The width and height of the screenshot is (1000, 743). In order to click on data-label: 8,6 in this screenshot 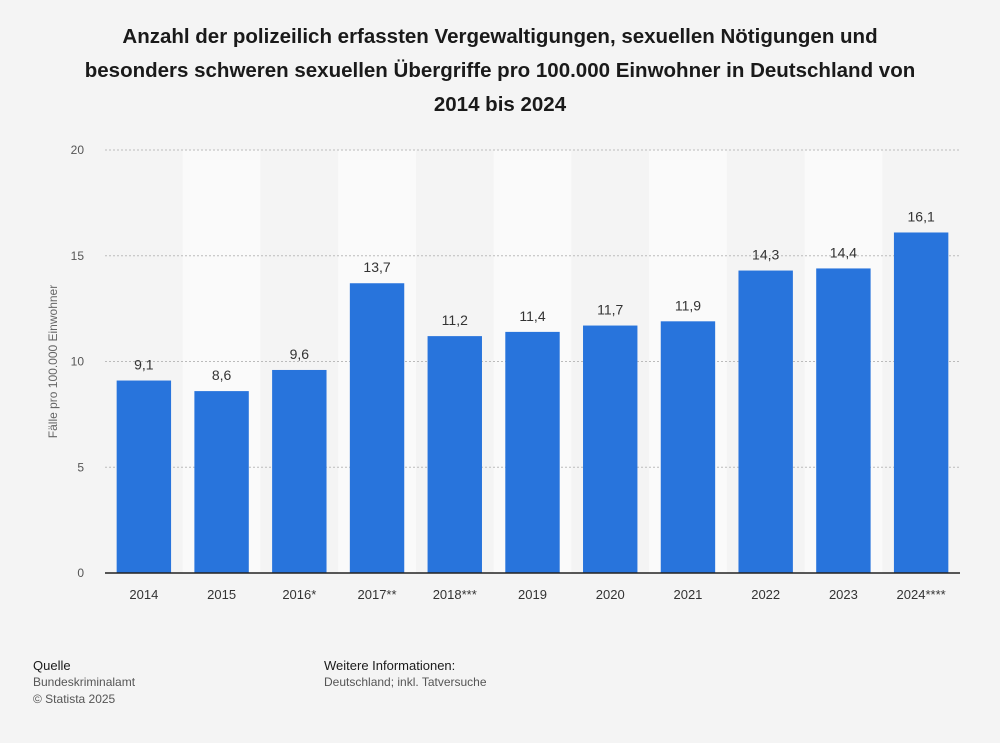, I will do `click(222, 375)`.